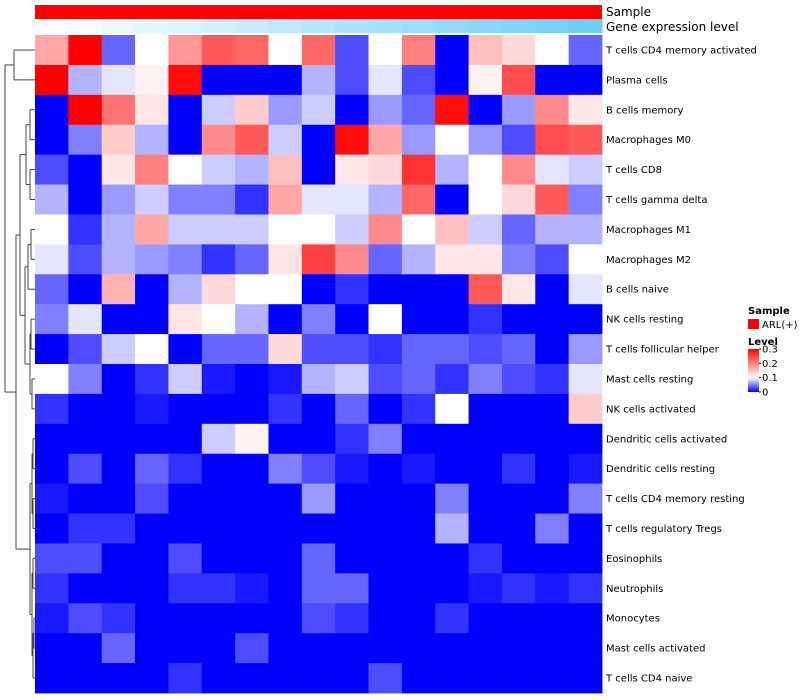 The height and width of the screenshot is (700, 800). Describe the element at coordinates (662, 350) in the screenshot. I see `row-label: T cells follicular helper` at that location.